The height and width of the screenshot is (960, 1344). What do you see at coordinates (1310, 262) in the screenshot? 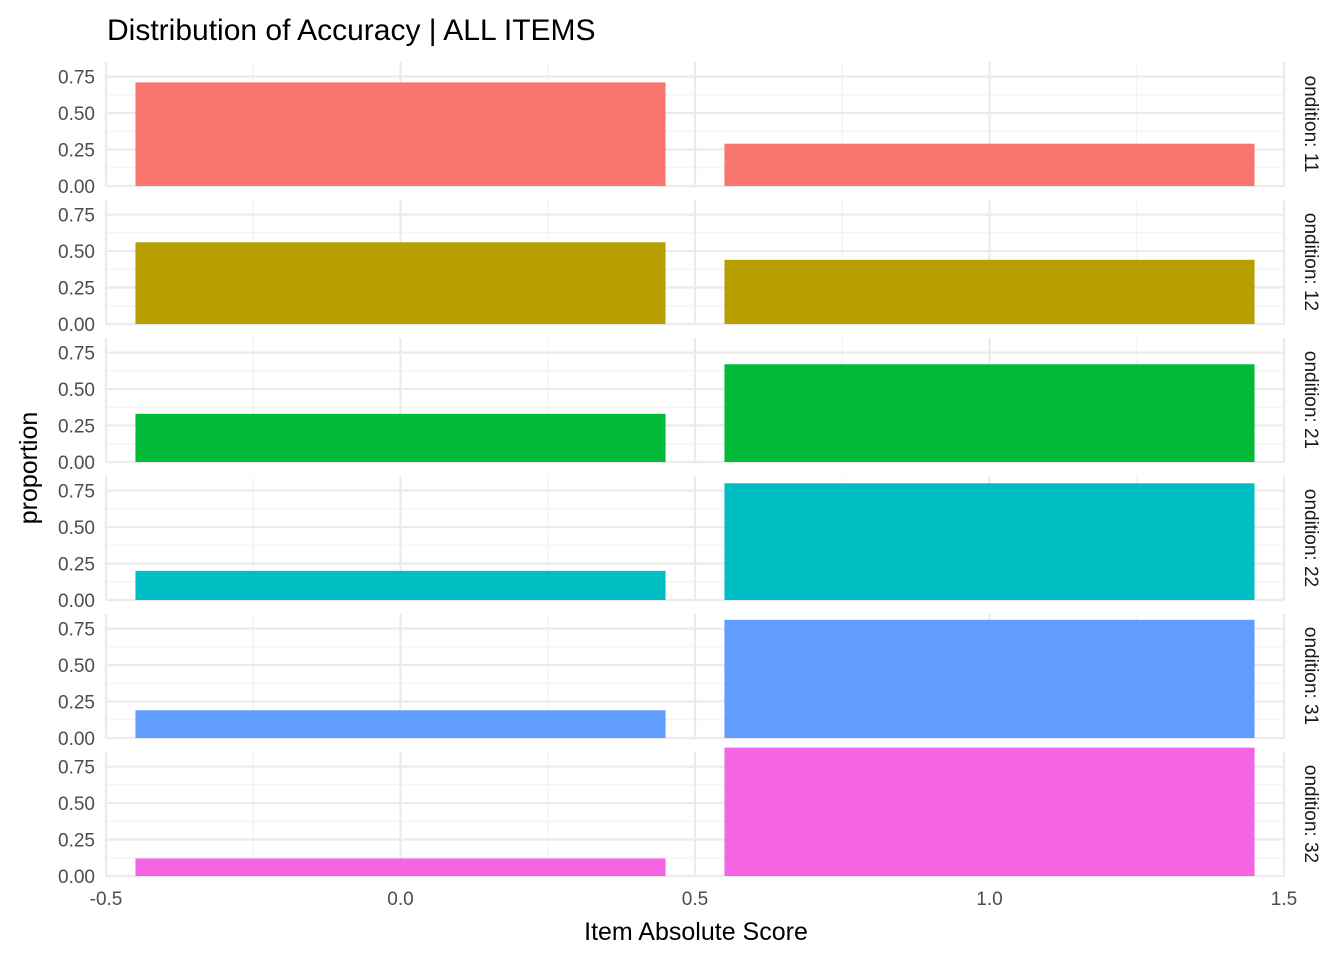
I see `facet-strip-label: ondition: 12` at bounding box center [1310, 262].